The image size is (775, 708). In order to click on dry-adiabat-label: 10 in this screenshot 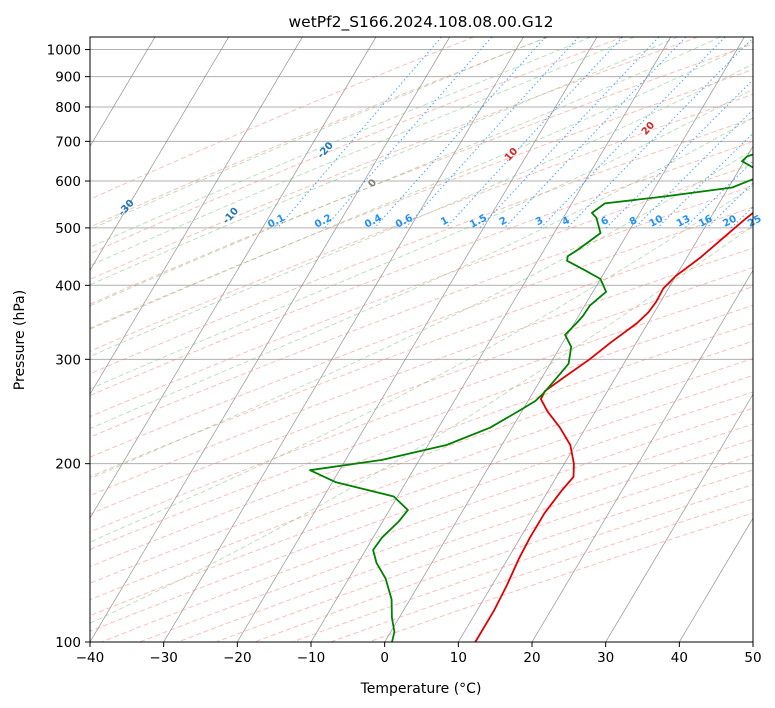, I will do `click(512, 155)`.